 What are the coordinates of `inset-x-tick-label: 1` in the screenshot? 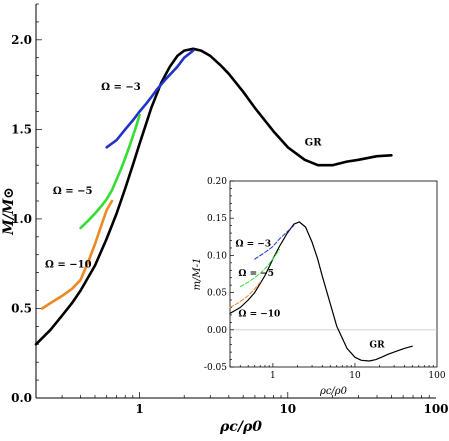 It's located at (273, 376).